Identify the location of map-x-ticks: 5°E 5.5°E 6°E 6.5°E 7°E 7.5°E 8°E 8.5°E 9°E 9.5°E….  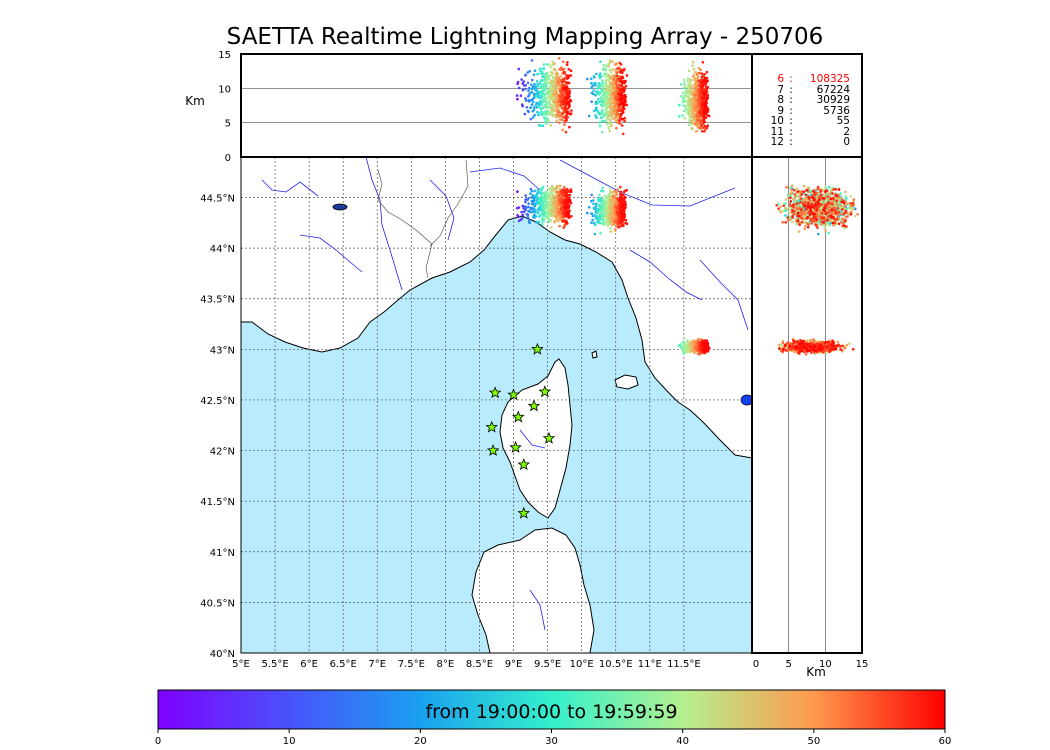
(466, 664).